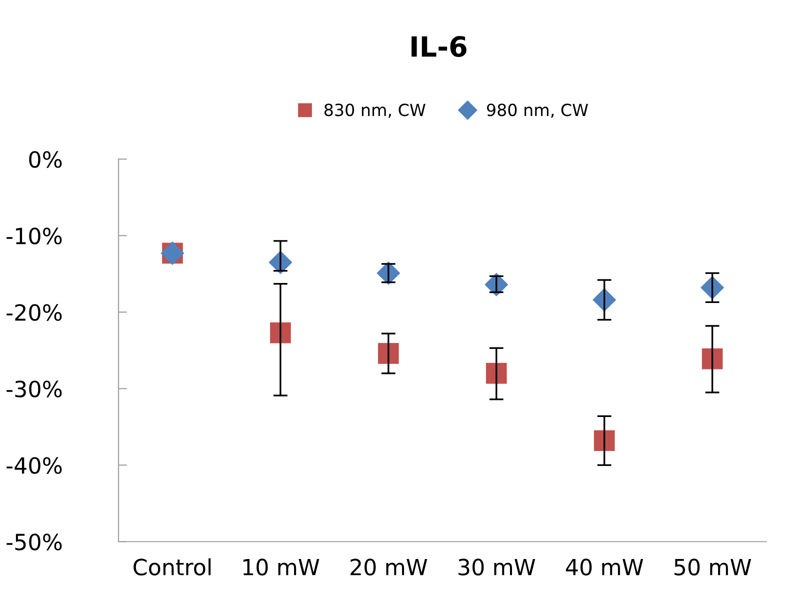 The image size is (790, 612). I want to click on chart-title: IL-6, so click(439, 47).